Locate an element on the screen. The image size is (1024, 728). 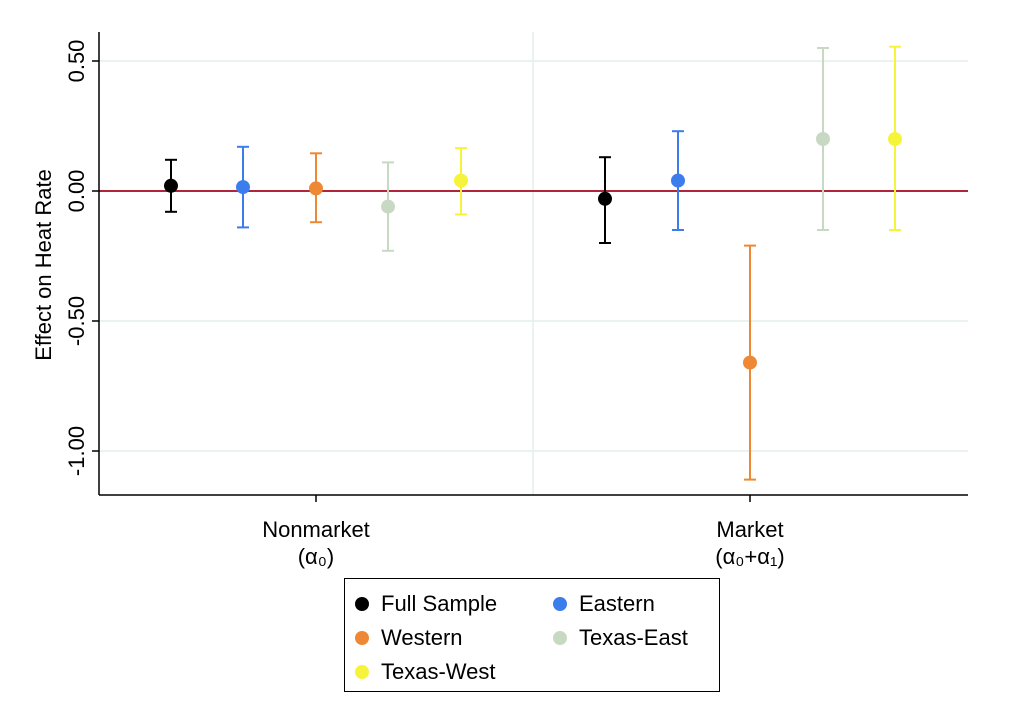
y-tick-label: -0.50 is located at coordinates (76, 321).